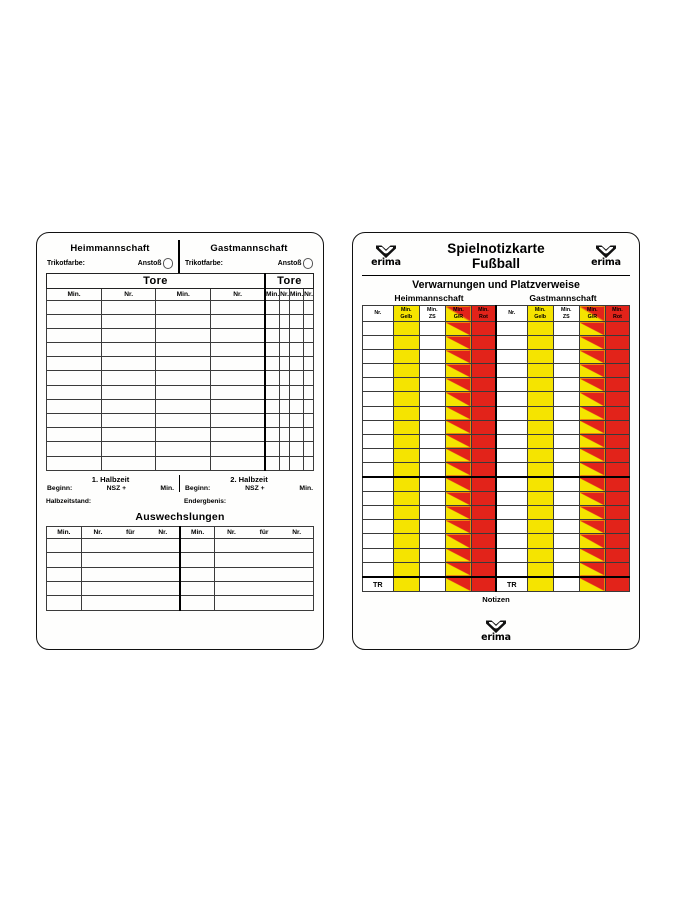 The image size is (675, 900). Describe the element at coordinates (511, 584) in the screenshot. I see `referee-team-label-guest: TR` at that location.